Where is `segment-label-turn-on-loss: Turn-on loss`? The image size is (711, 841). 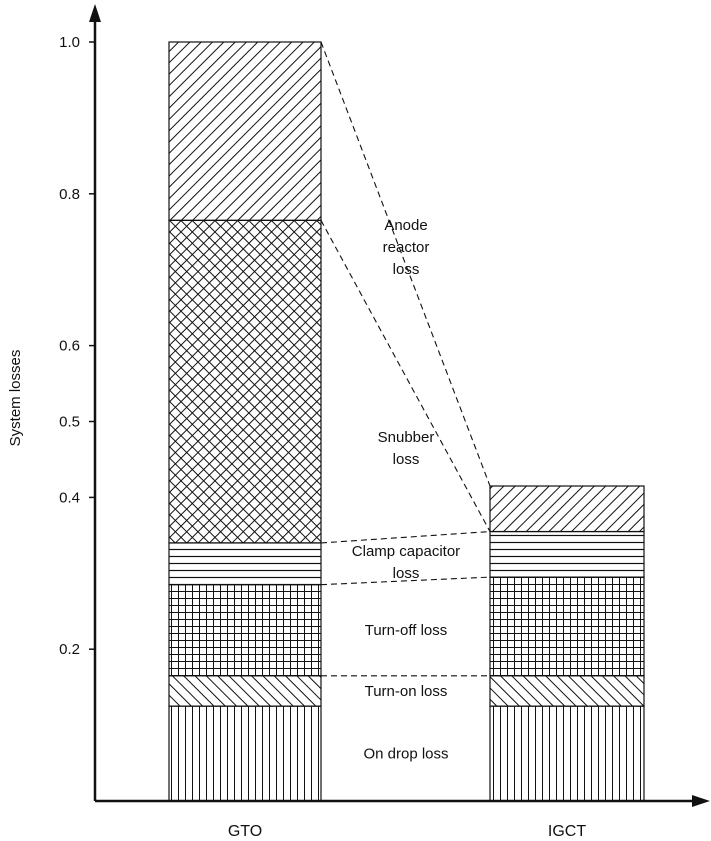 segment-label-turn-on-loss: Turn-on loss is located at coordinates (406, 691).